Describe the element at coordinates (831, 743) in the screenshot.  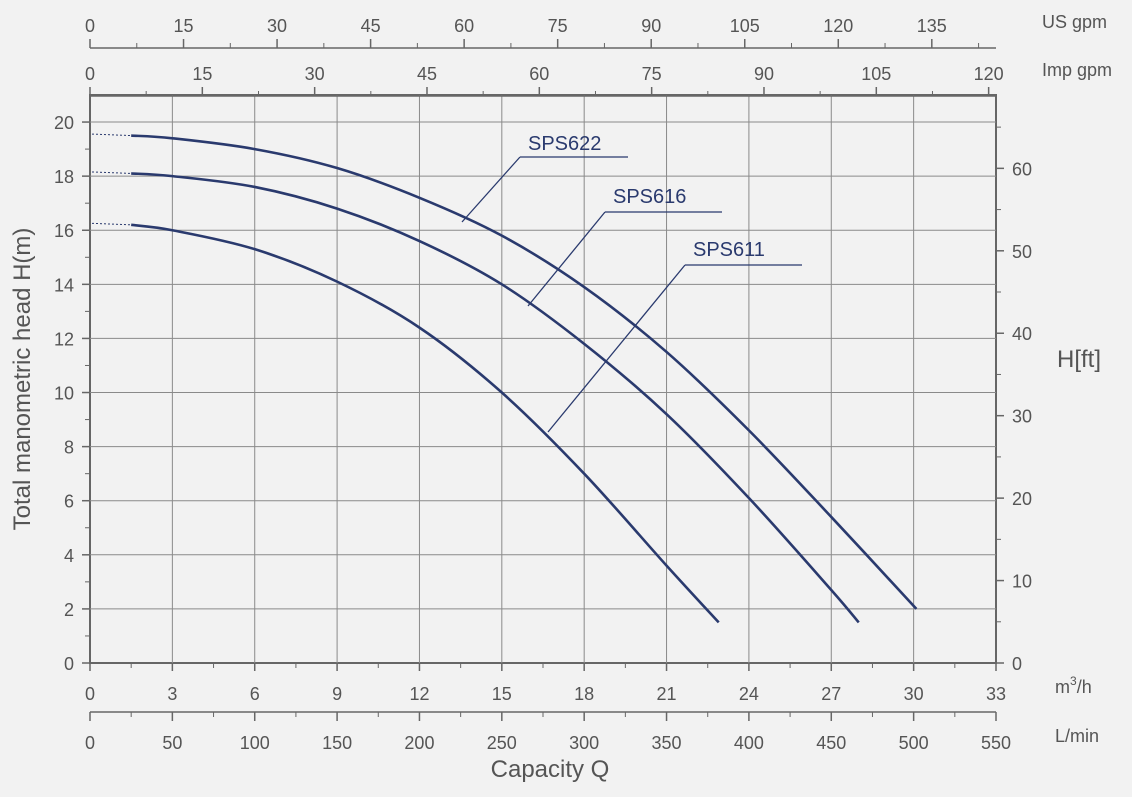
I see `l-min-axis-tick-label: 450` at that location.